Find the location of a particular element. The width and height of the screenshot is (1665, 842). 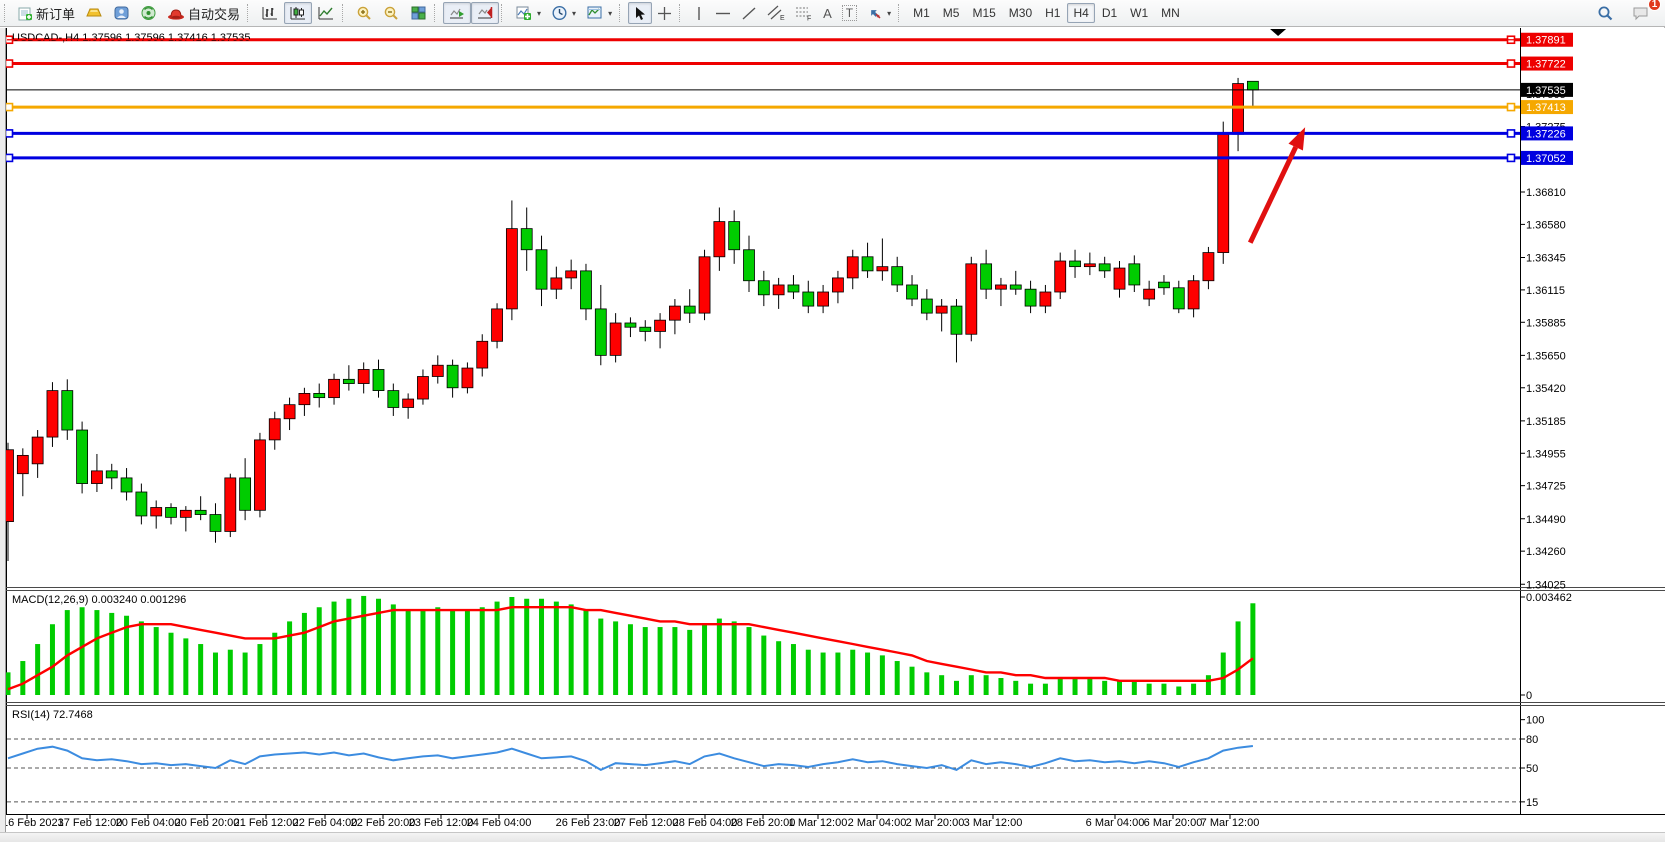

timeframe-mn-button: MN is located at coordinates (1170, 13).